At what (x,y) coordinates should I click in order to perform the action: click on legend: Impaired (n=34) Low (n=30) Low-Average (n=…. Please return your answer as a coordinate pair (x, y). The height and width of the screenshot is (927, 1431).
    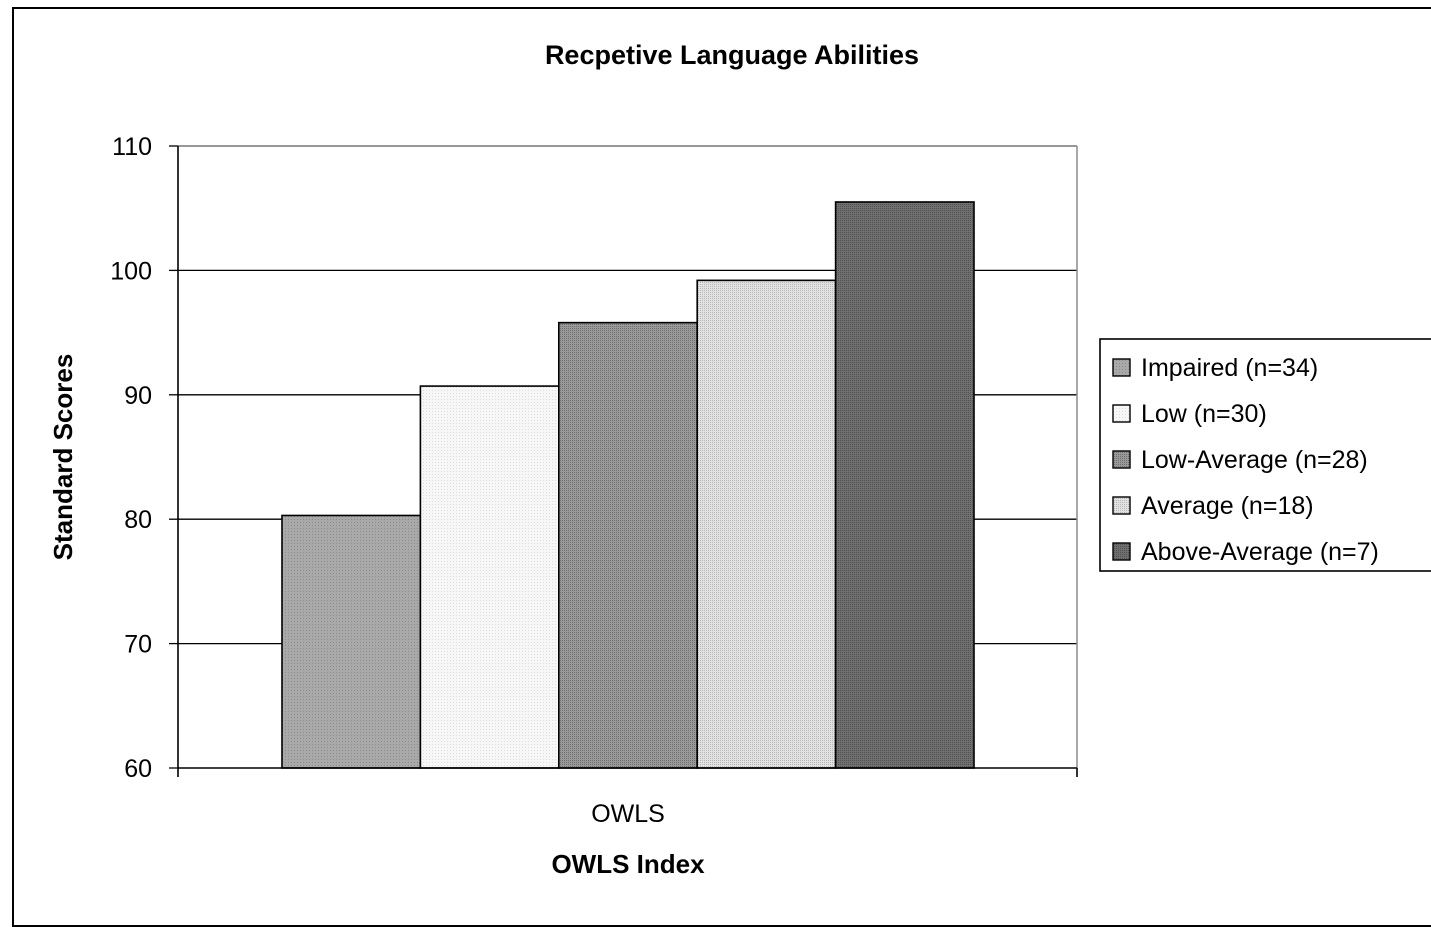
    Looking at the image, I should click on (1265, 455).